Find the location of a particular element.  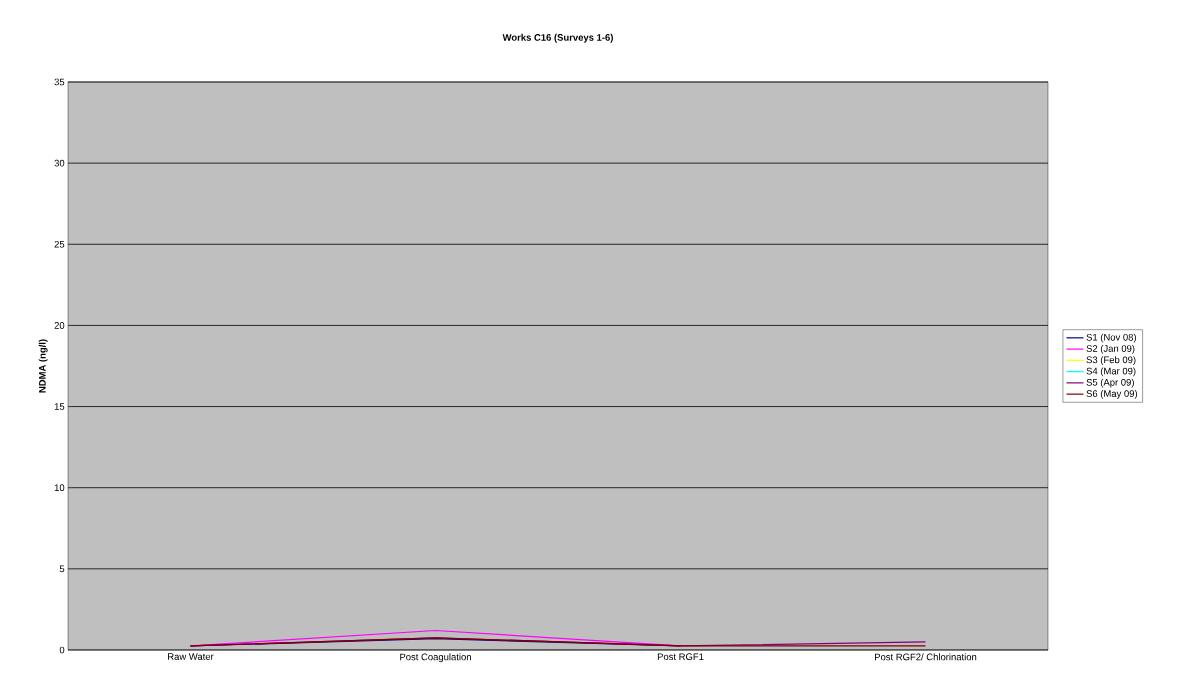

y-tick-label: 0 is located at coordinates (62, 650).